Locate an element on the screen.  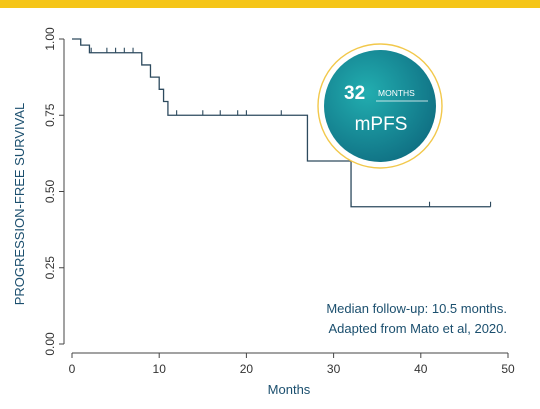
badge-disc is located at coordinates (380, 106).